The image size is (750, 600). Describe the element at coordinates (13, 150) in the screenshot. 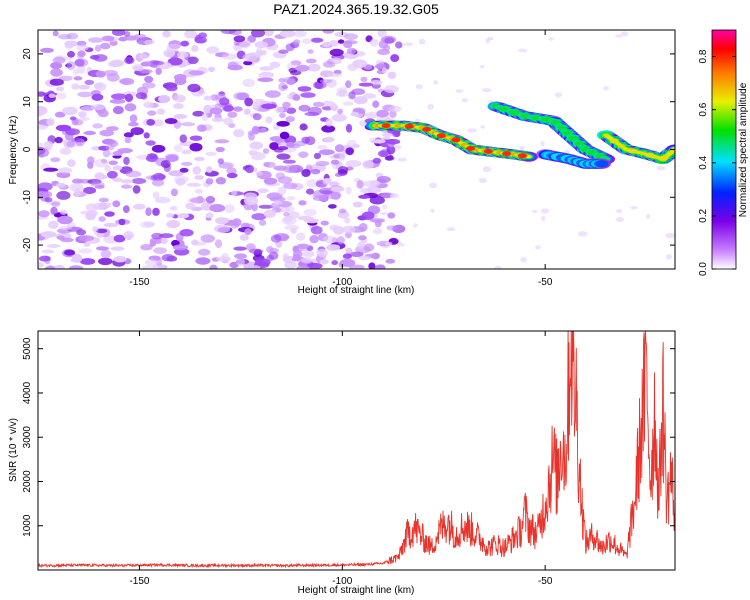

I see `spectrogram-ylabel: Frequency (Hz)` at that location.